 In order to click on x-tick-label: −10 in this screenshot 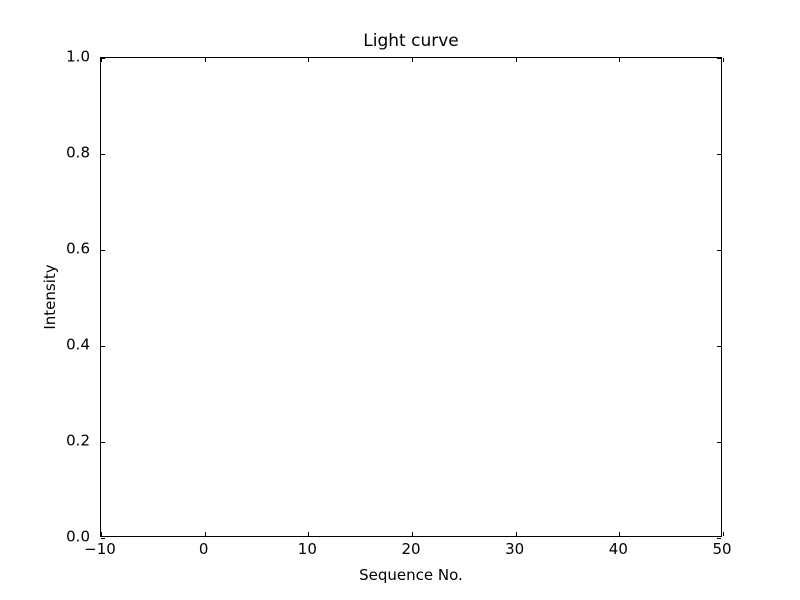, I will do `click(100, 549)`.